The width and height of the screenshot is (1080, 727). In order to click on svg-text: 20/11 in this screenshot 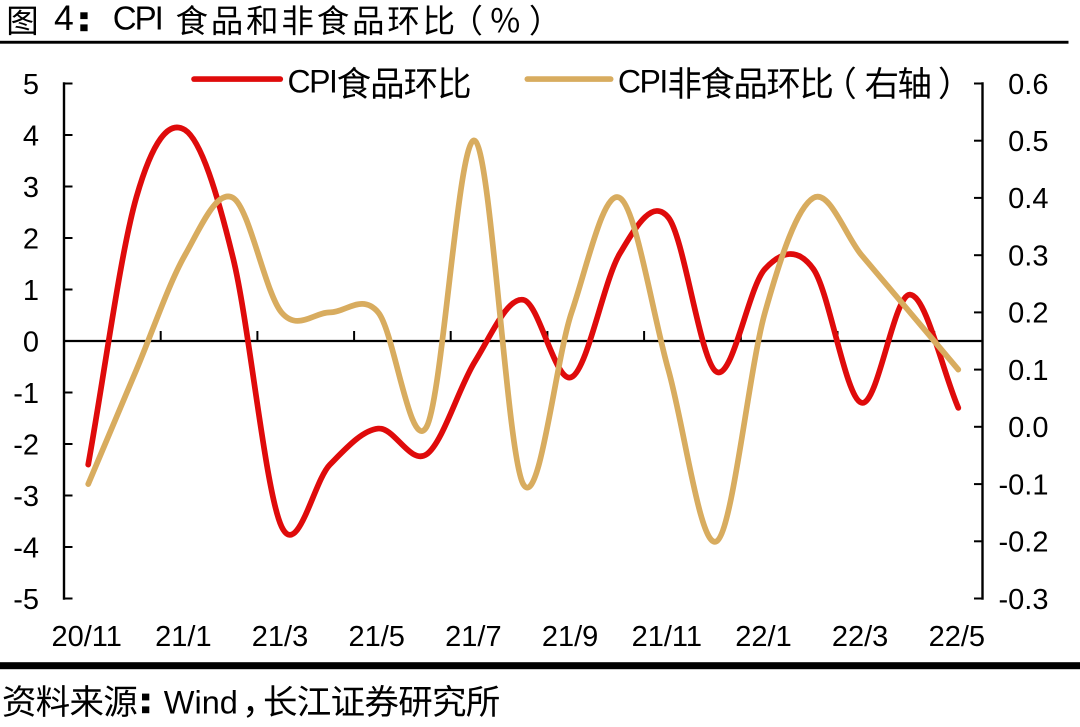, I will do `click(86, 637)`.